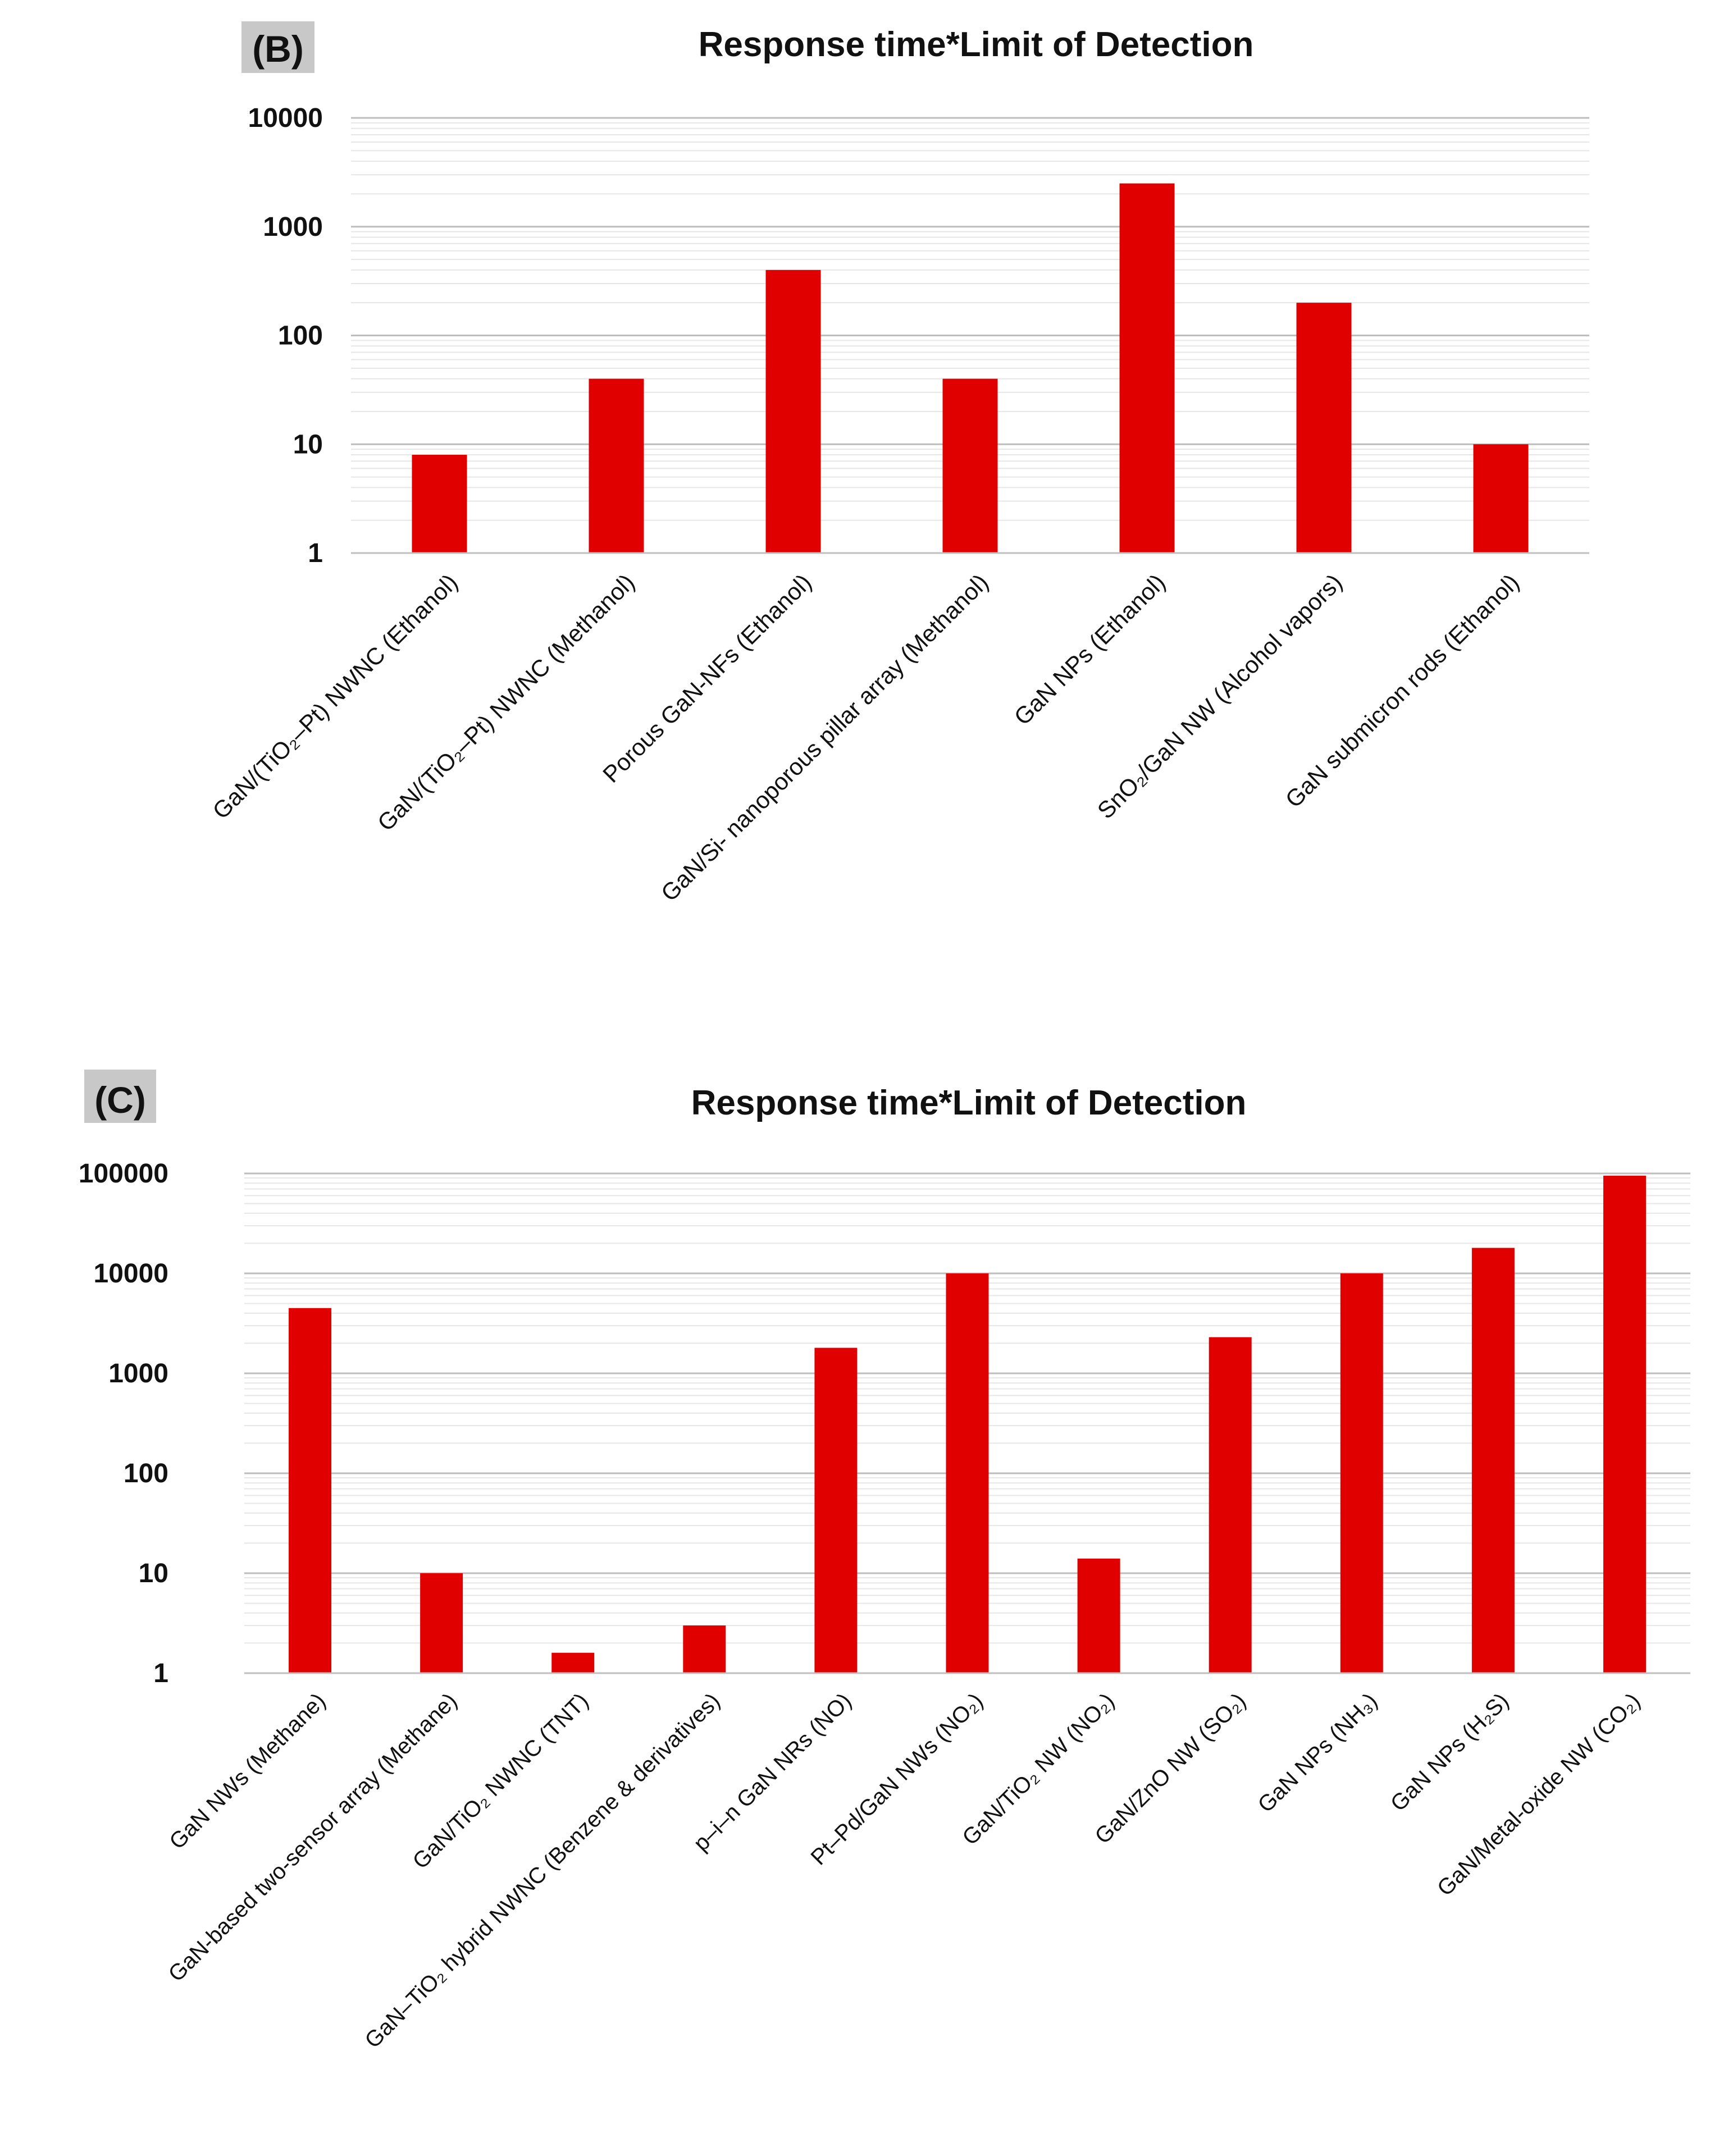 Image resolution: width=1728 pixels, height=2156 pixels. Describe the element at coordinates (1450, 1752) in the screenshot. I see `x-category-label: GaN NPs (H₂S)` at that location.